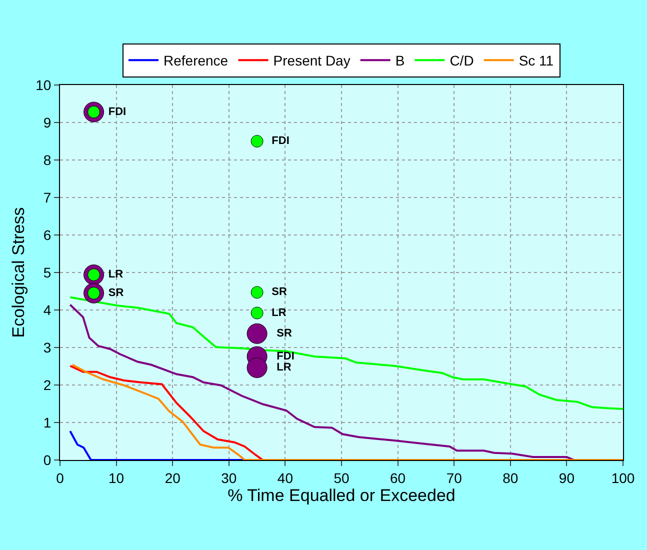  Describe the element at coordinates (47, 197) in the screenshot. I see `y-tick-label: 7` at that location.